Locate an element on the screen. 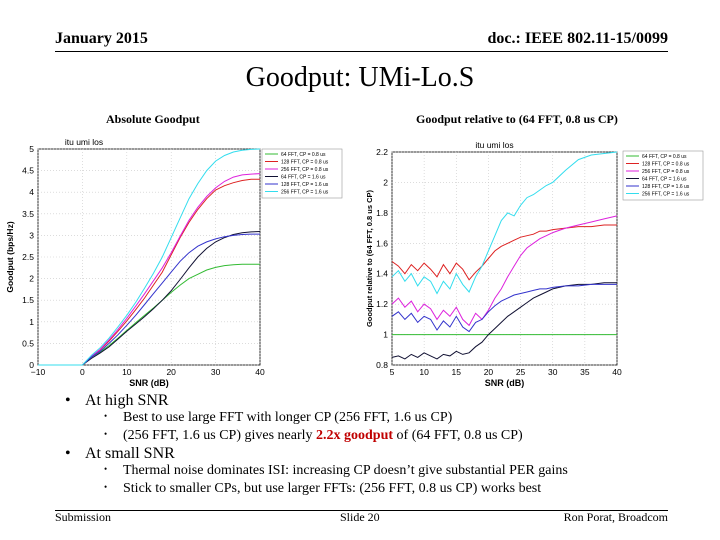 This screenshot has width=720, height=540. highlight-goodput: 2.2x goodput is located at coordinates (355, 435).